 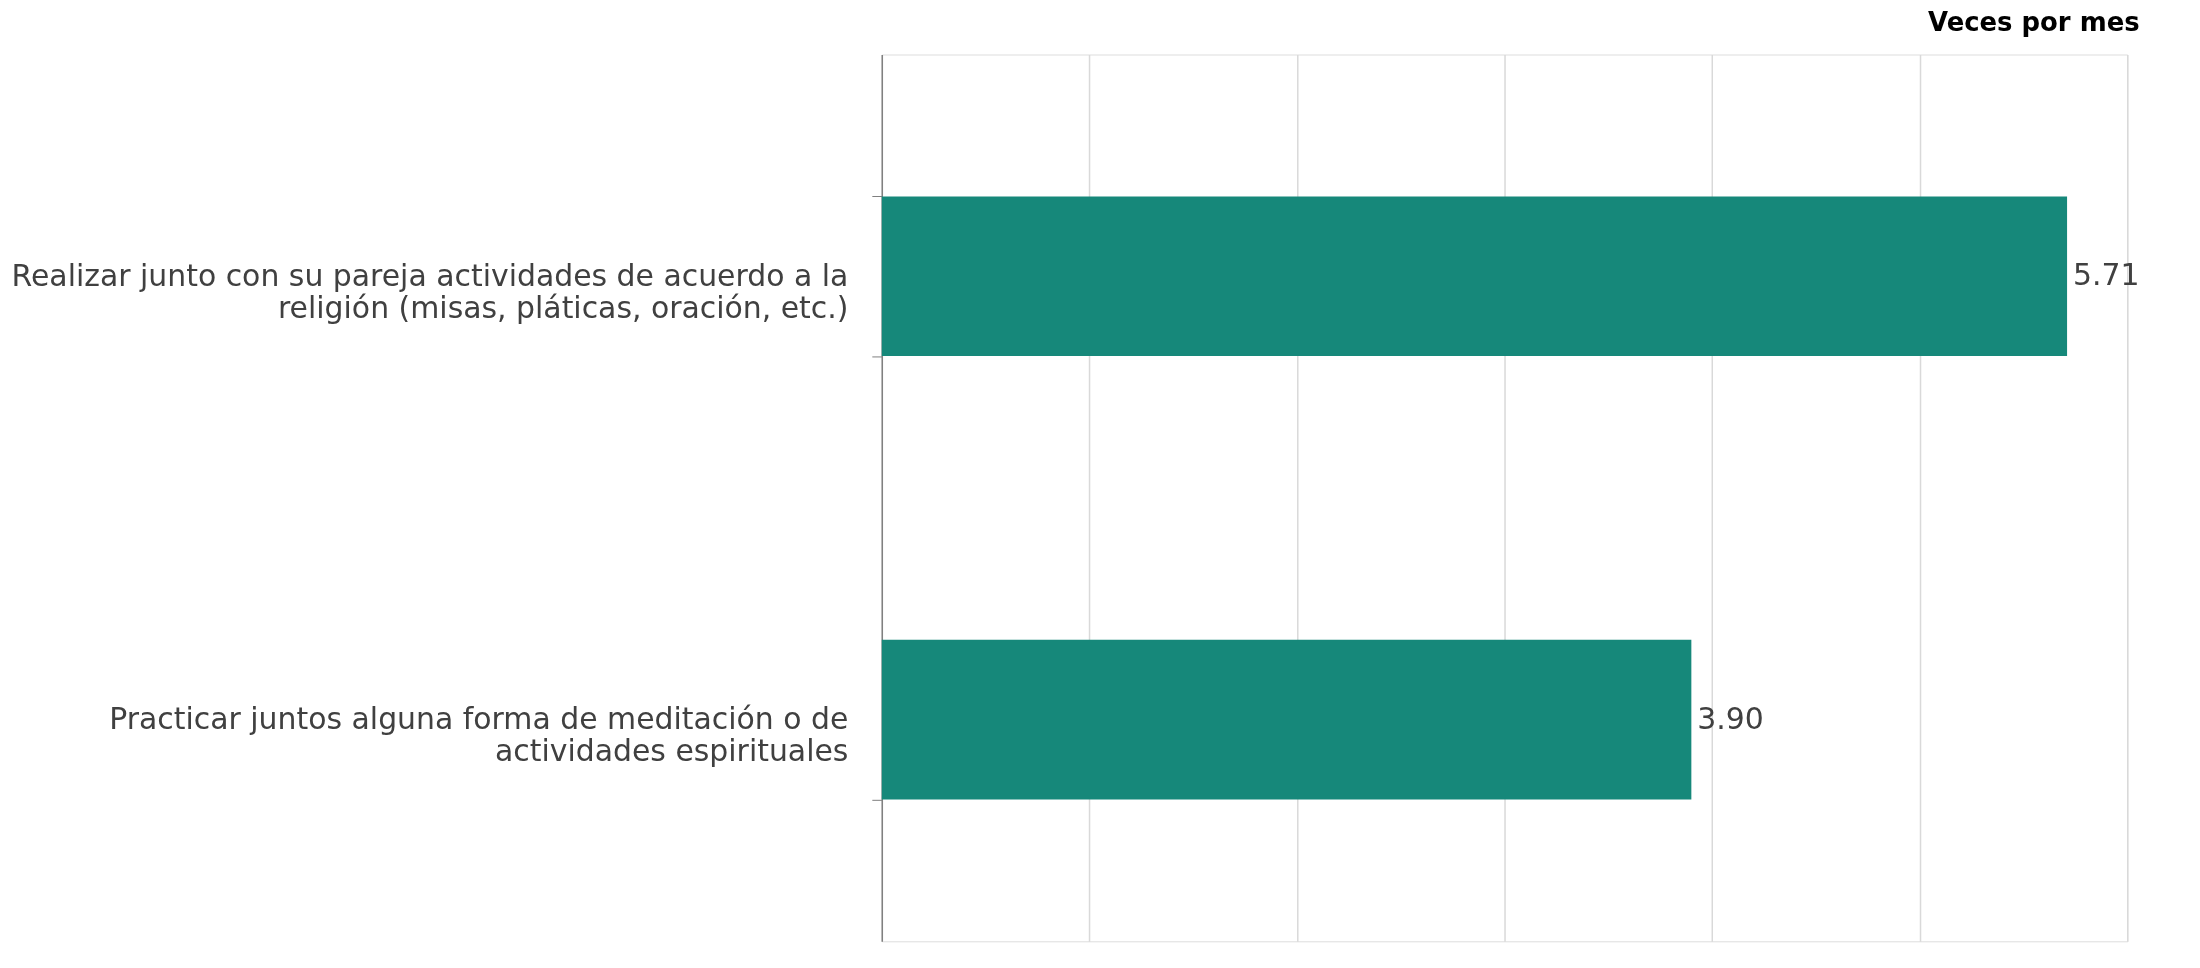 I want to click on data-label: 3.90, so click(x=1730, y=718).